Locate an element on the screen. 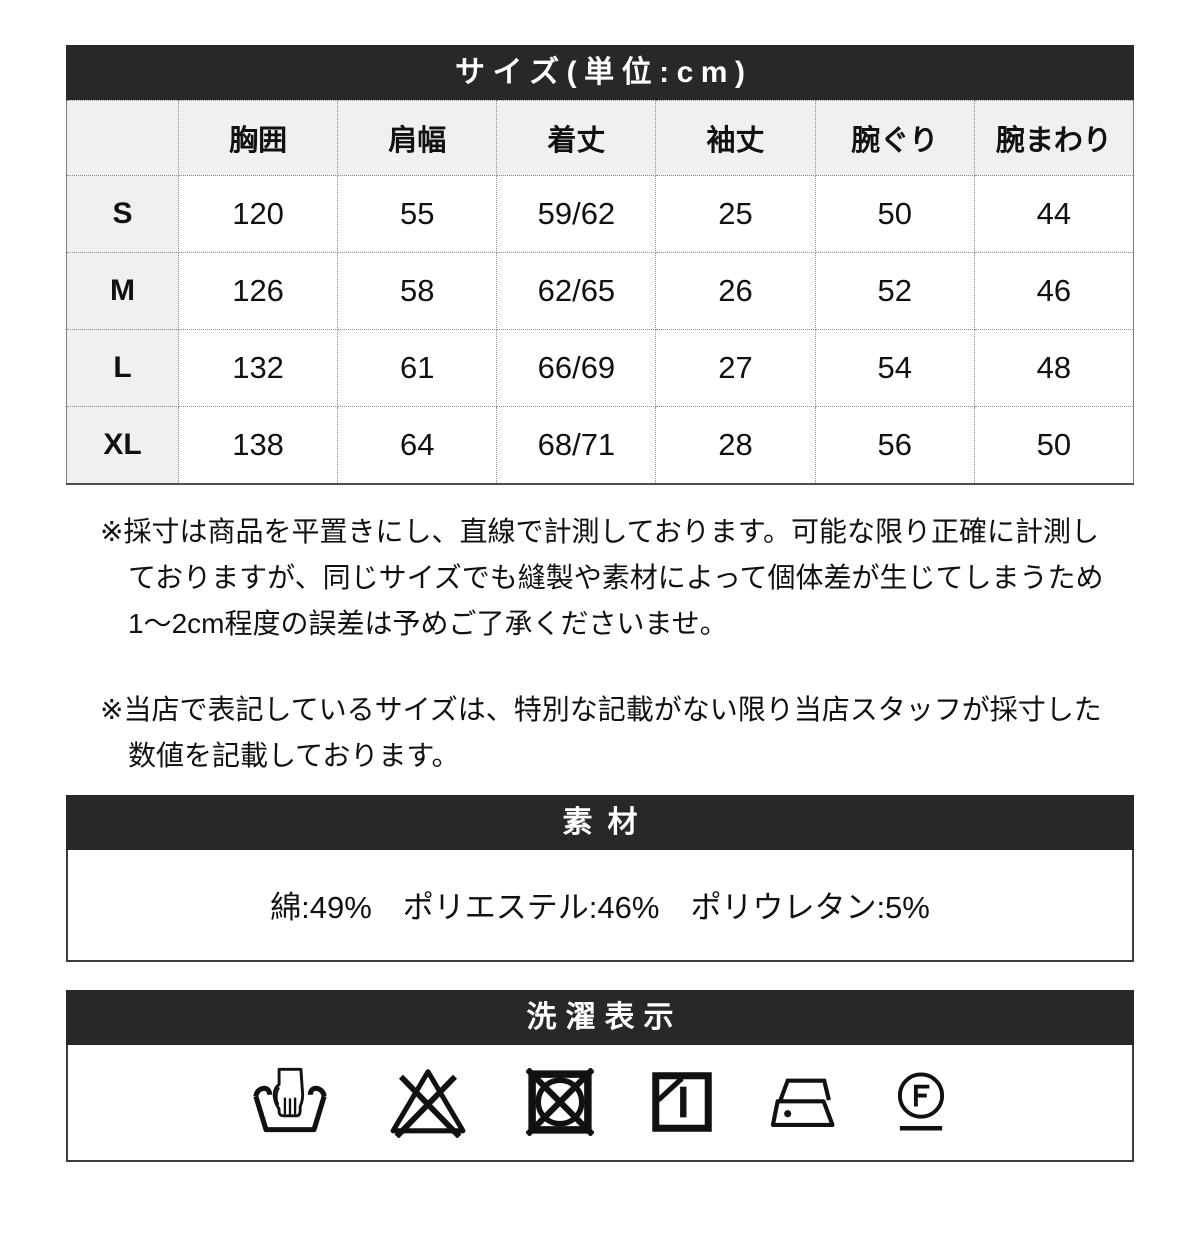 The width and height of the screenshot is (1200, 1245). dry-clean-petroleum-gentle-icon is located at coordinates (921, 1102).